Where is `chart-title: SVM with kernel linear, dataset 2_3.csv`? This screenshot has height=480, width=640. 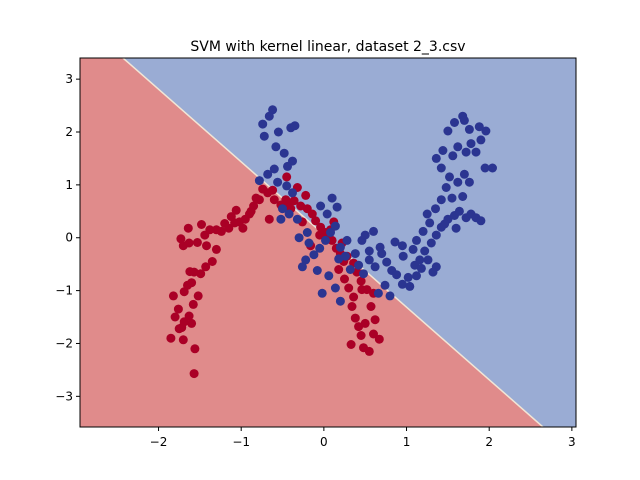
chart-title: SVM with kernel linear, dataset 2_3.csv is located at coordinates (327, 47).